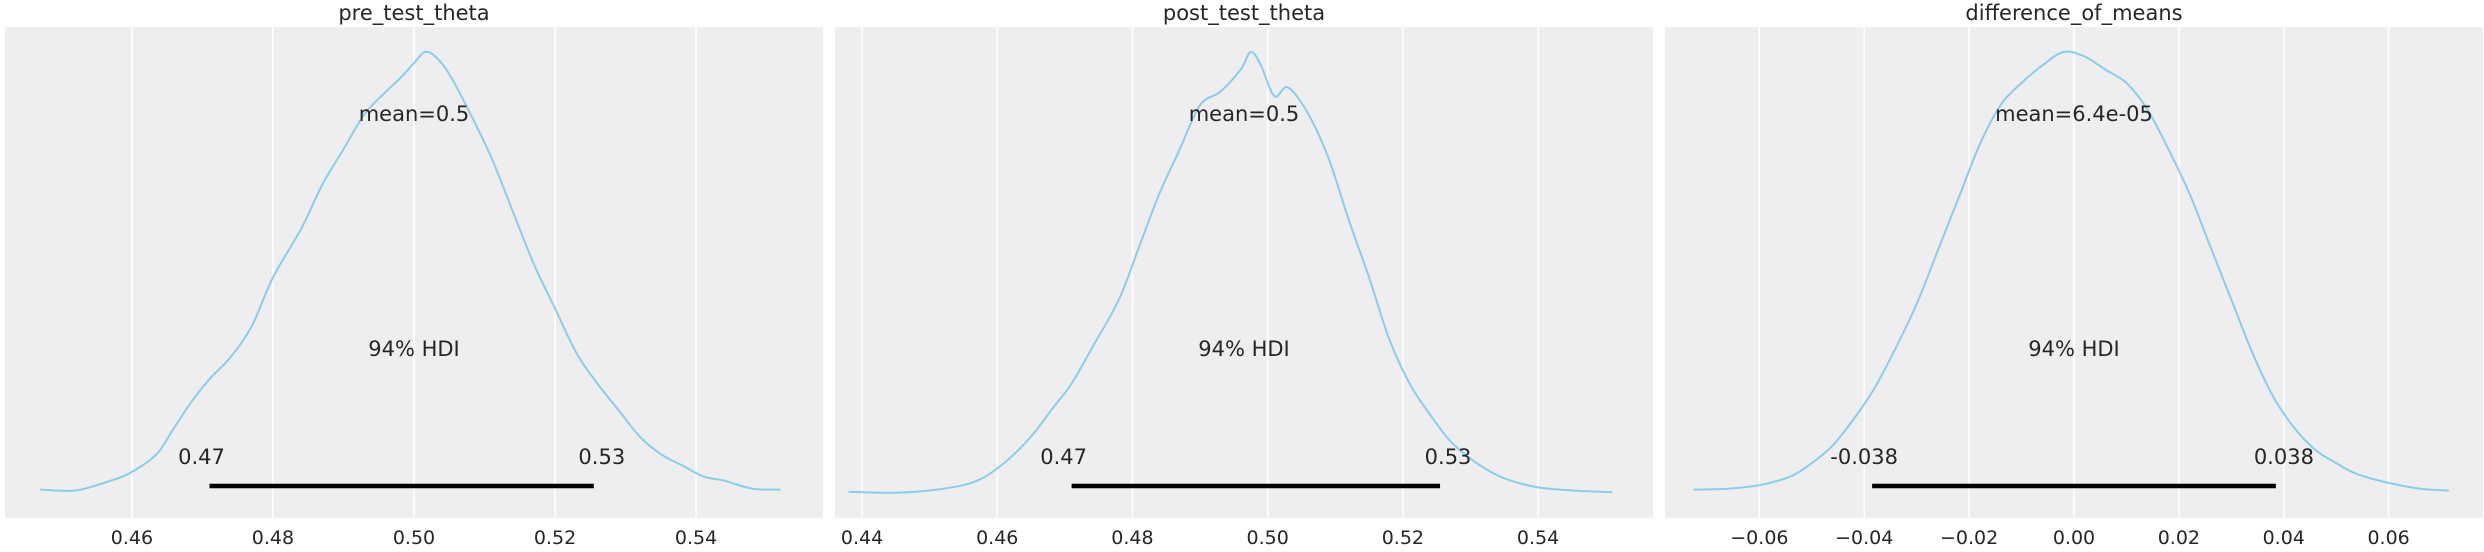 The image size is (2484, 552). I want to click on x-tick-label: 0.00, so click(2074, 538).